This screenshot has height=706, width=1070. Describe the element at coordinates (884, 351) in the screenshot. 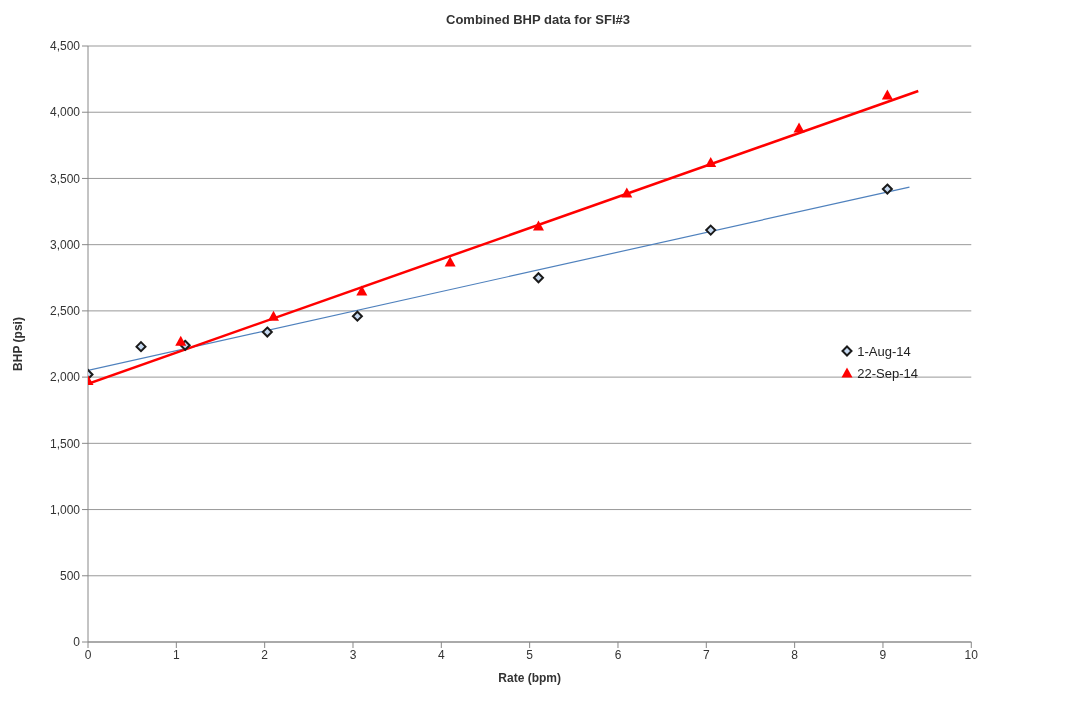

I see `legend-label: 1-Aug-14` at that location.